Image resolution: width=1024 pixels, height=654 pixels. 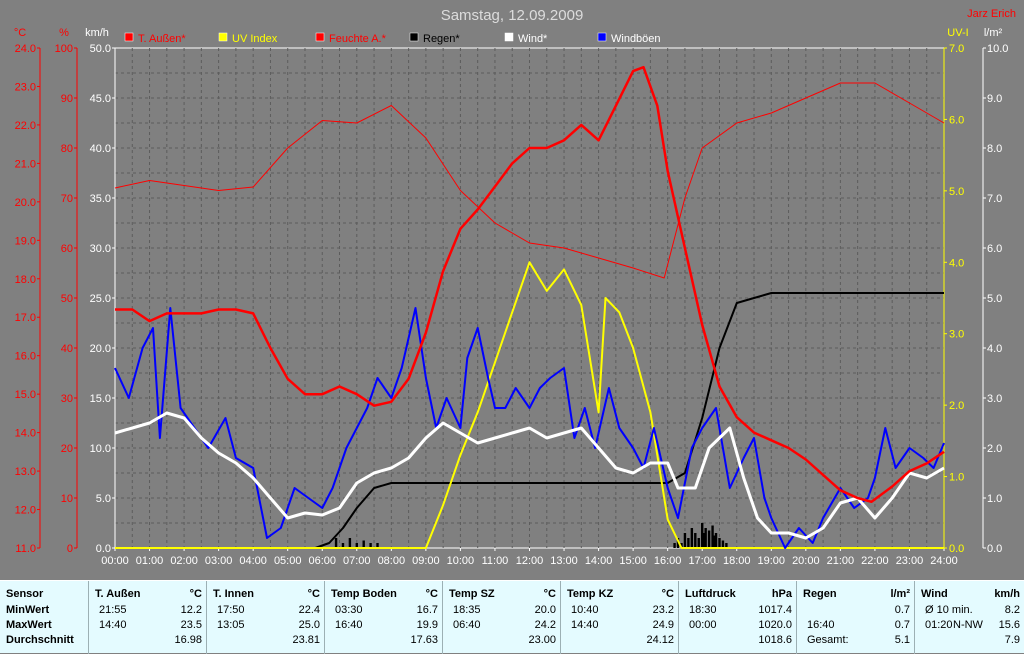 What do you see at coordinates (25, 472) in the screenshot?
I see `temp-tick-label: 13.0` at bounding box center [25, 472].